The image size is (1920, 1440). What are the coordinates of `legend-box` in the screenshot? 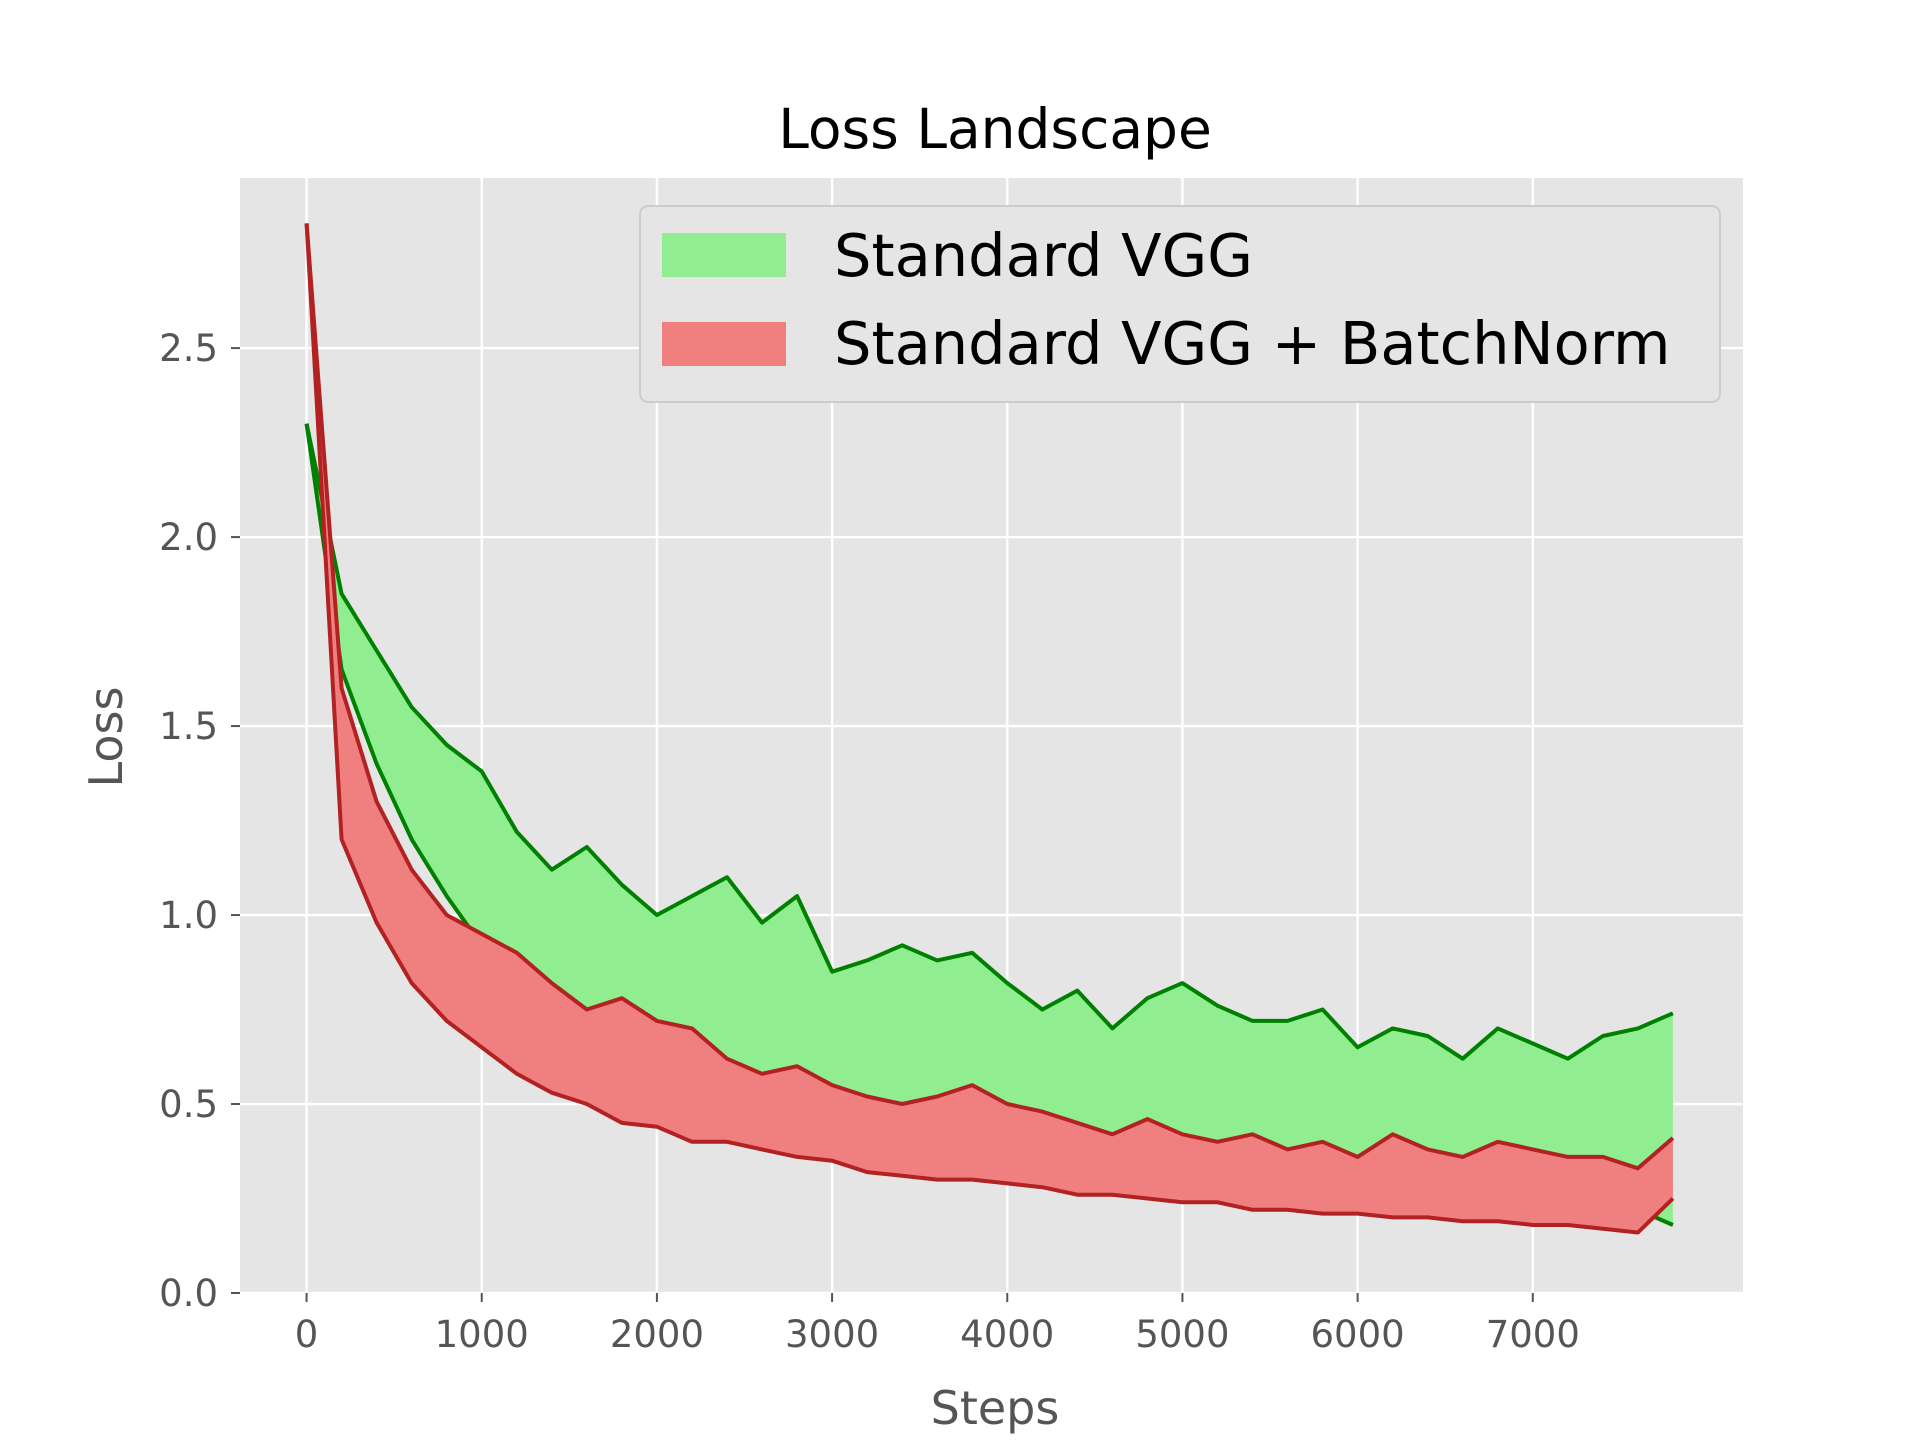 It's located at (1180, 304).